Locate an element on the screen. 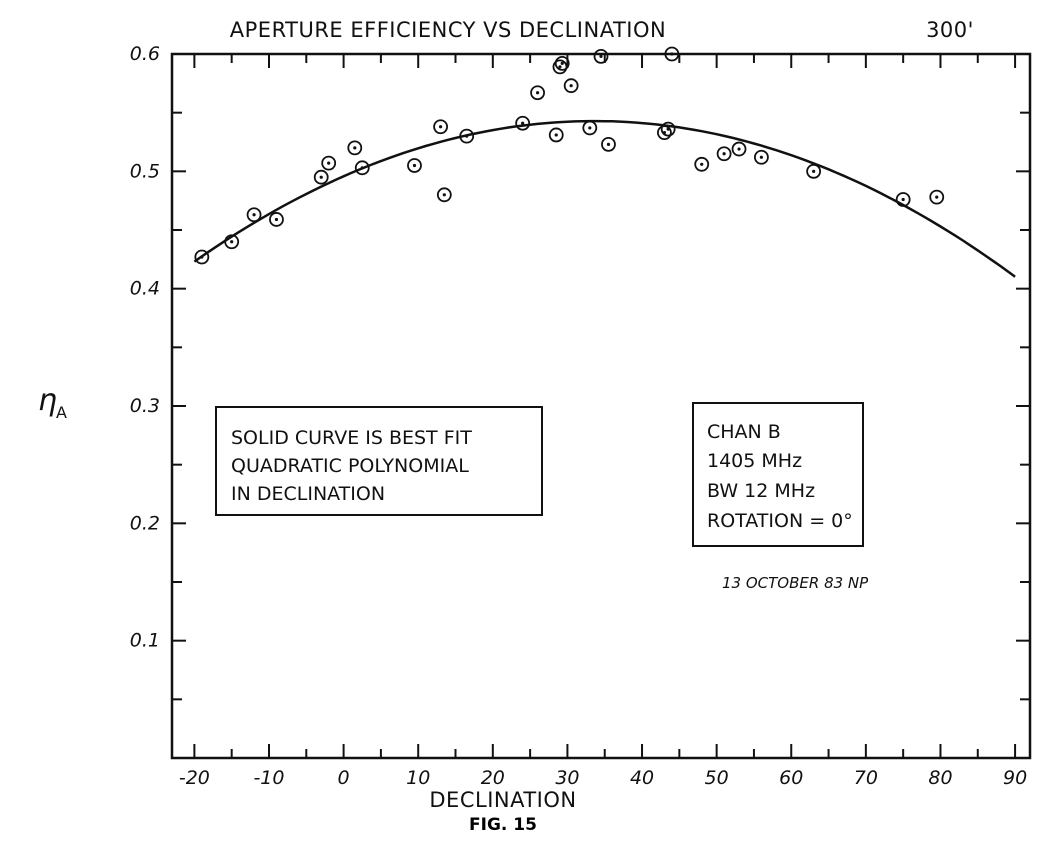 Image resolution: width=1056 pixels, height=848 pixels. fit-box-line-1: SOLID CURVE IS BEST FIT is located at coordinates (351, 438).